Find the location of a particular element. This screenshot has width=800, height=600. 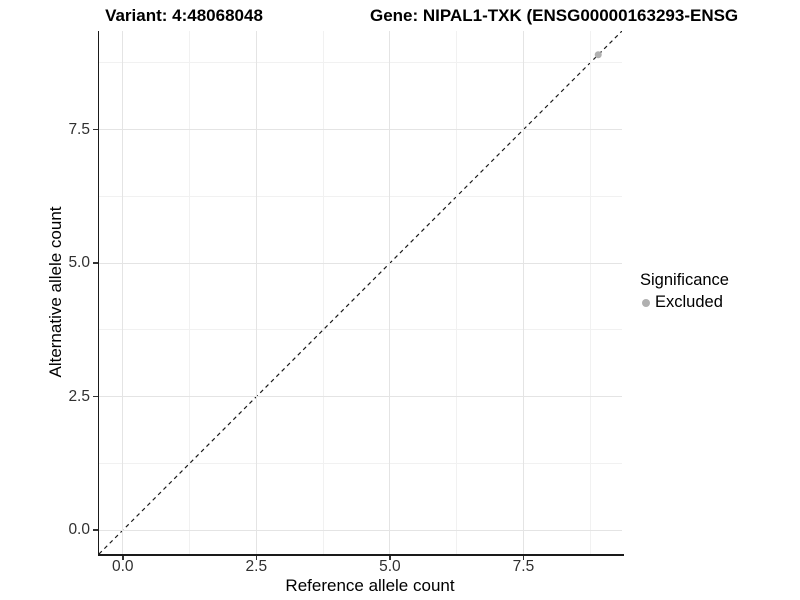

x-axis-title: Reference allele count is located at coordinates (370, 585).